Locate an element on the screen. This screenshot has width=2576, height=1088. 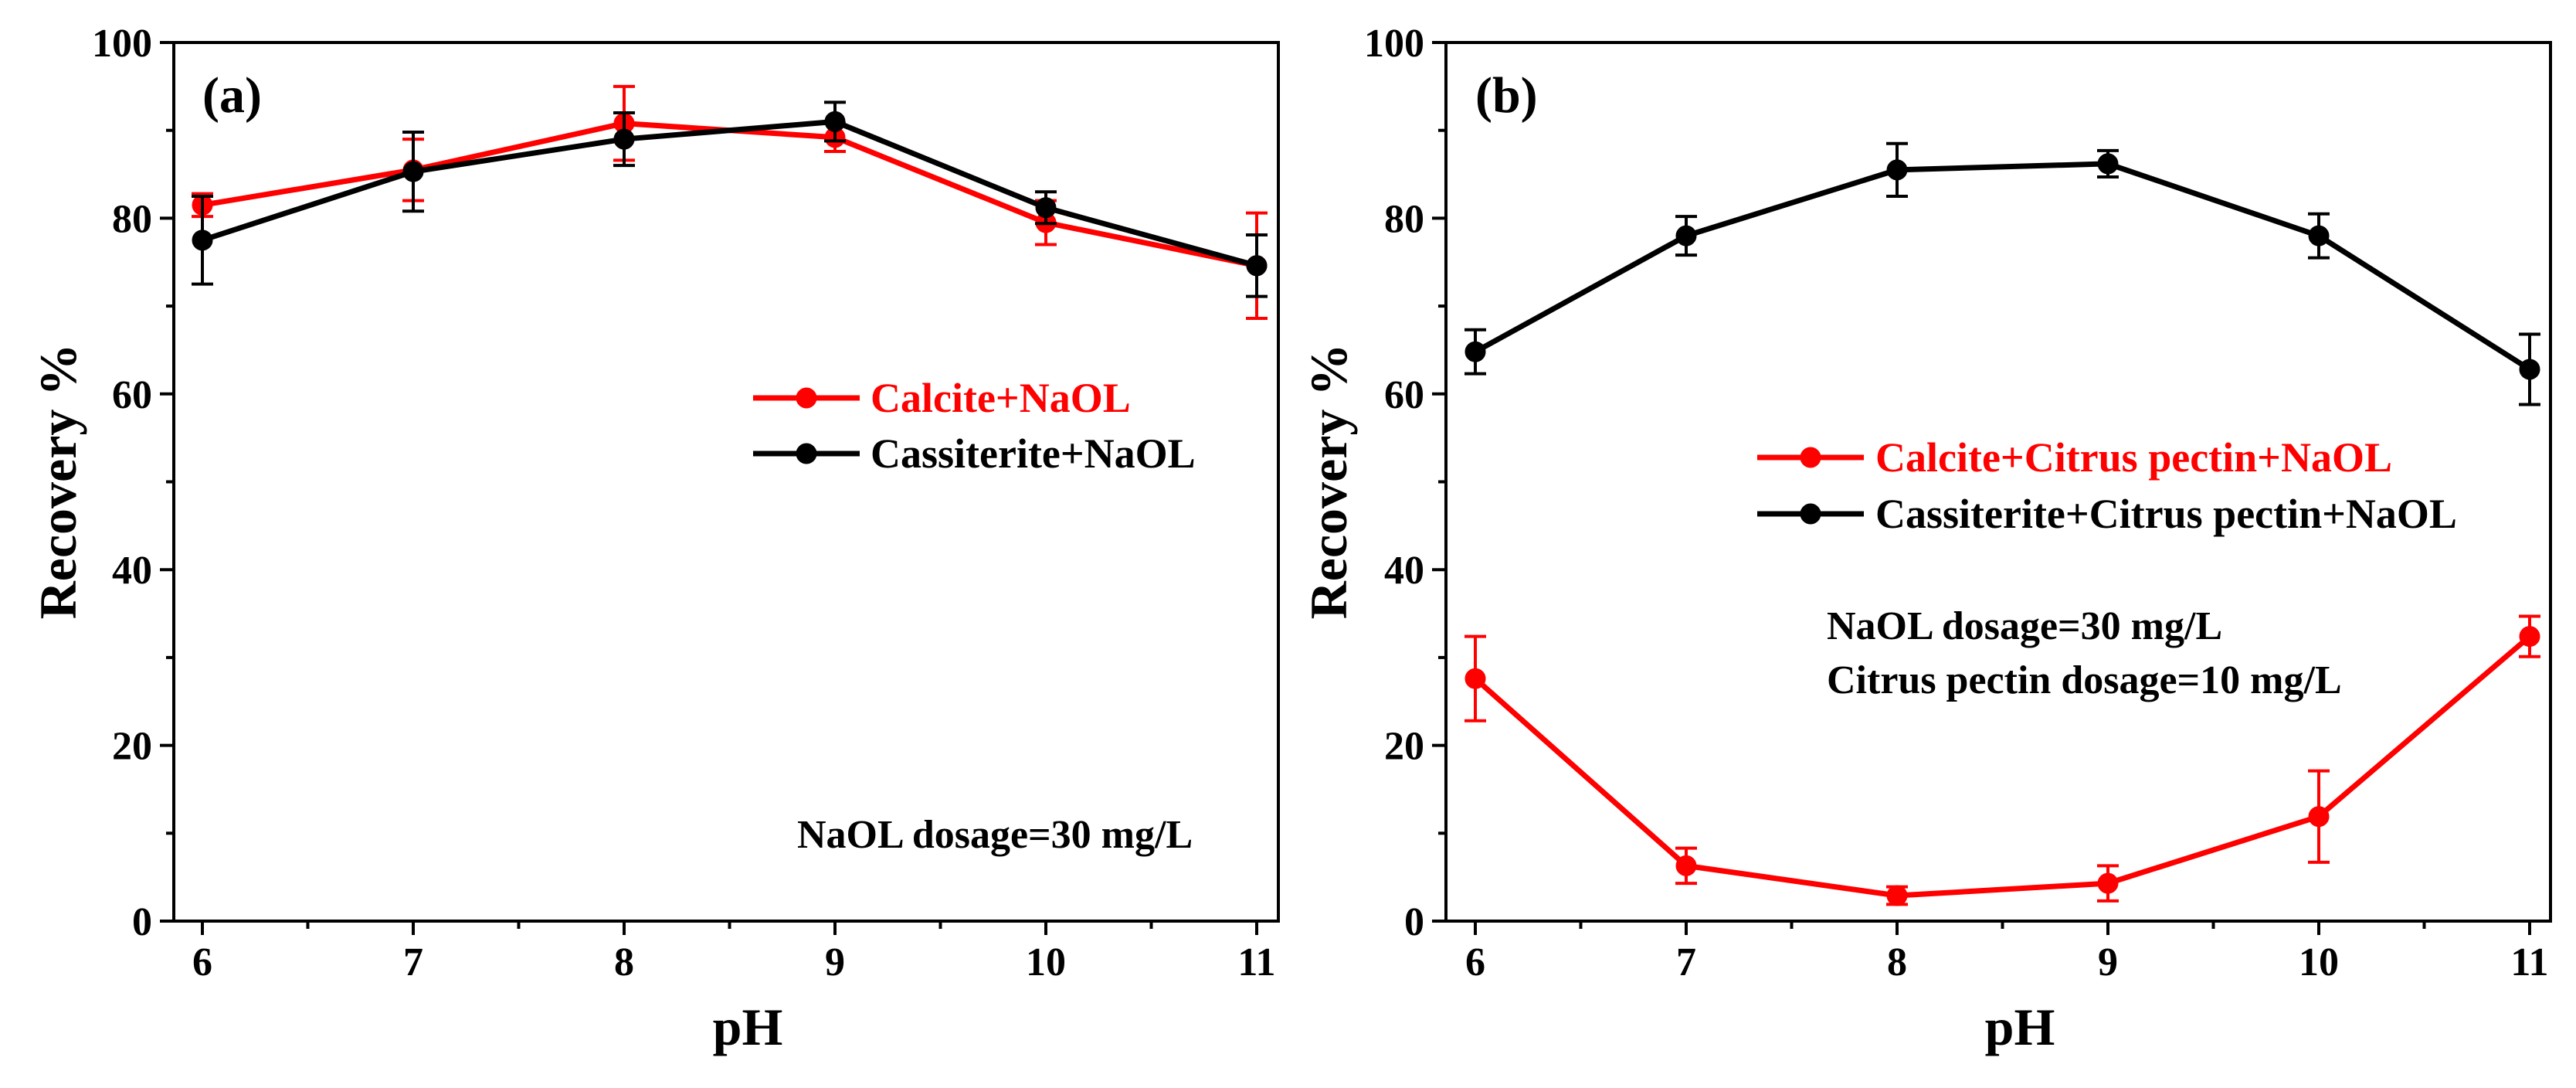
series-line-cassiterite-citrus-pectin-naol-b is located at coordinates (2002, 266).